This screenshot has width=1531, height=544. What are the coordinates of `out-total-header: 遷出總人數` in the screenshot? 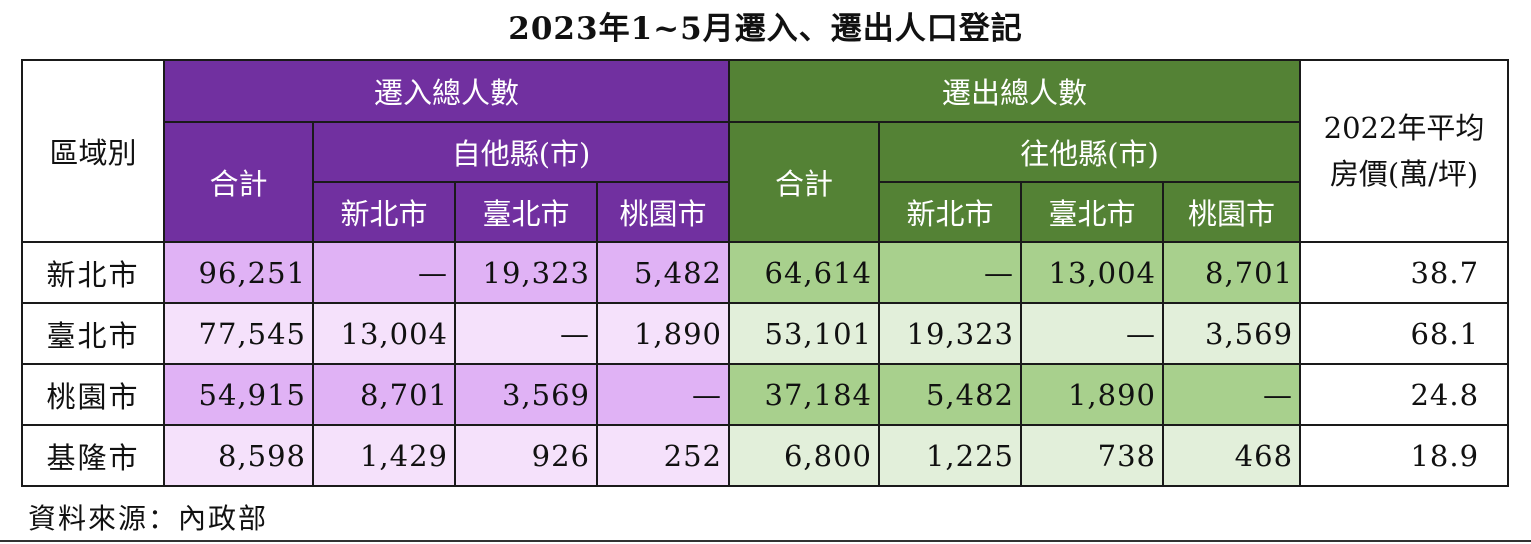 It's located at (1015, 91).